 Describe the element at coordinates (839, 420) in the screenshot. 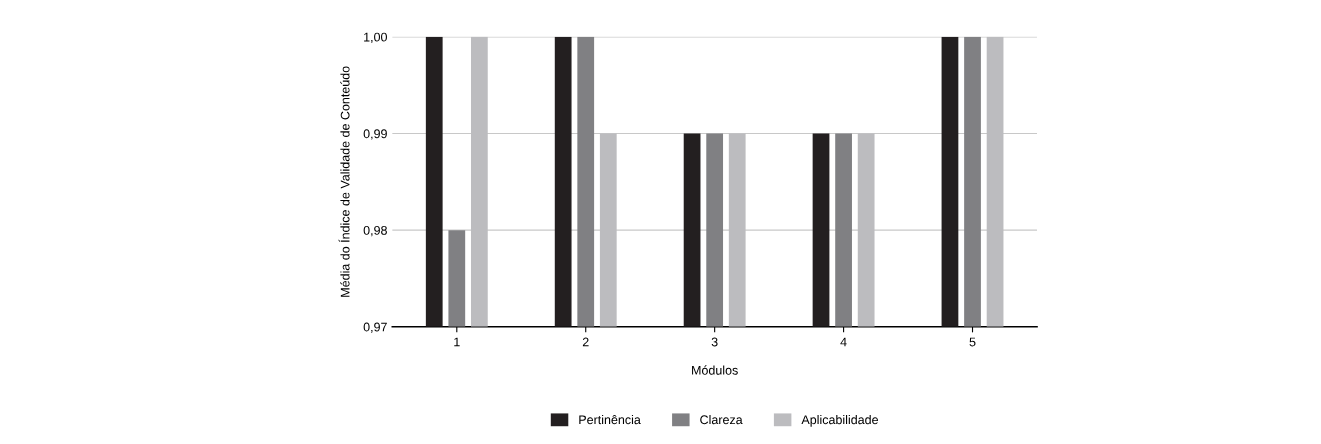

I see `legend-label: Aplicabilidade` at that location.